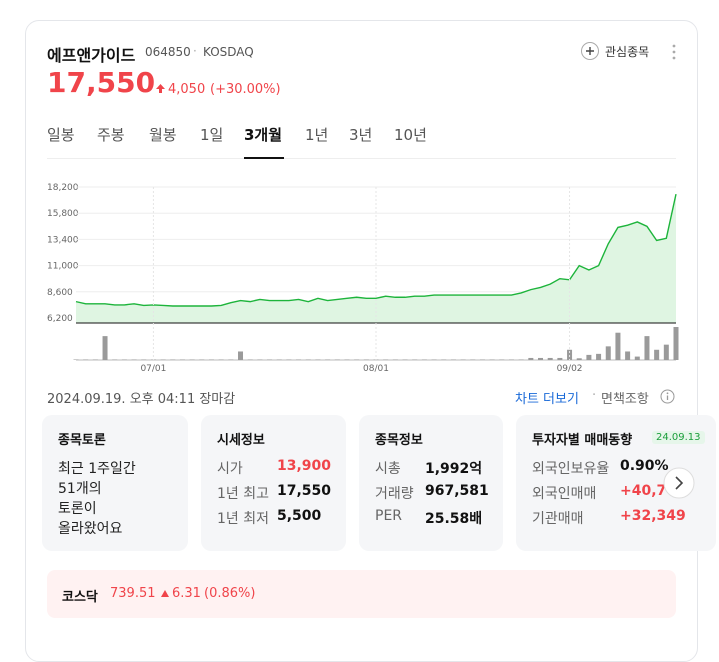  Describe the element at coordinates (394, 494) in the screenshot. I see `row-label: 거래량` at that location.